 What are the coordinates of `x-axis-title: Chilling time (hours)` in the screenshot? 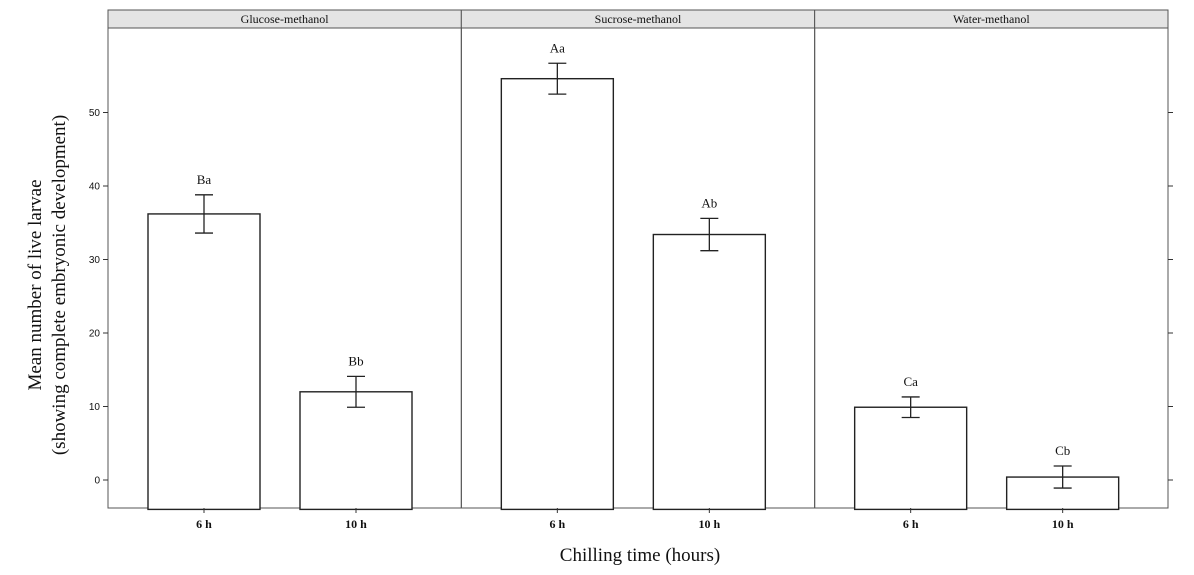 It's located at (640, 555).